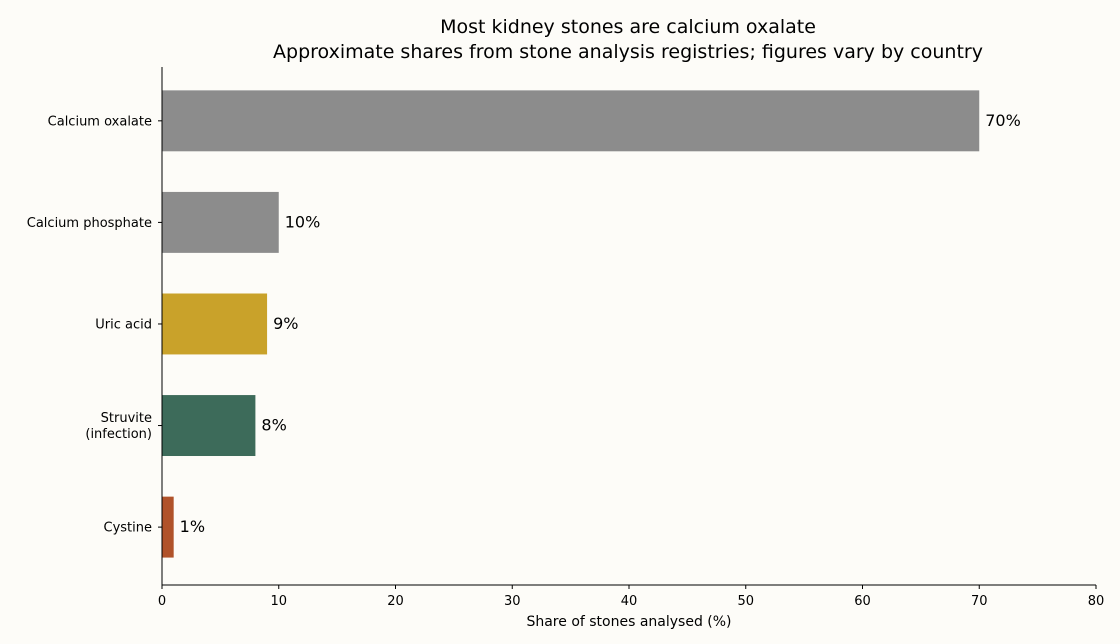 The height and width of the screenshot is (644, 1120). Describe the element at coordinates (126, 418) in the screenshot. I see `category-label-struvite-infection-1: Struvite` at that location.